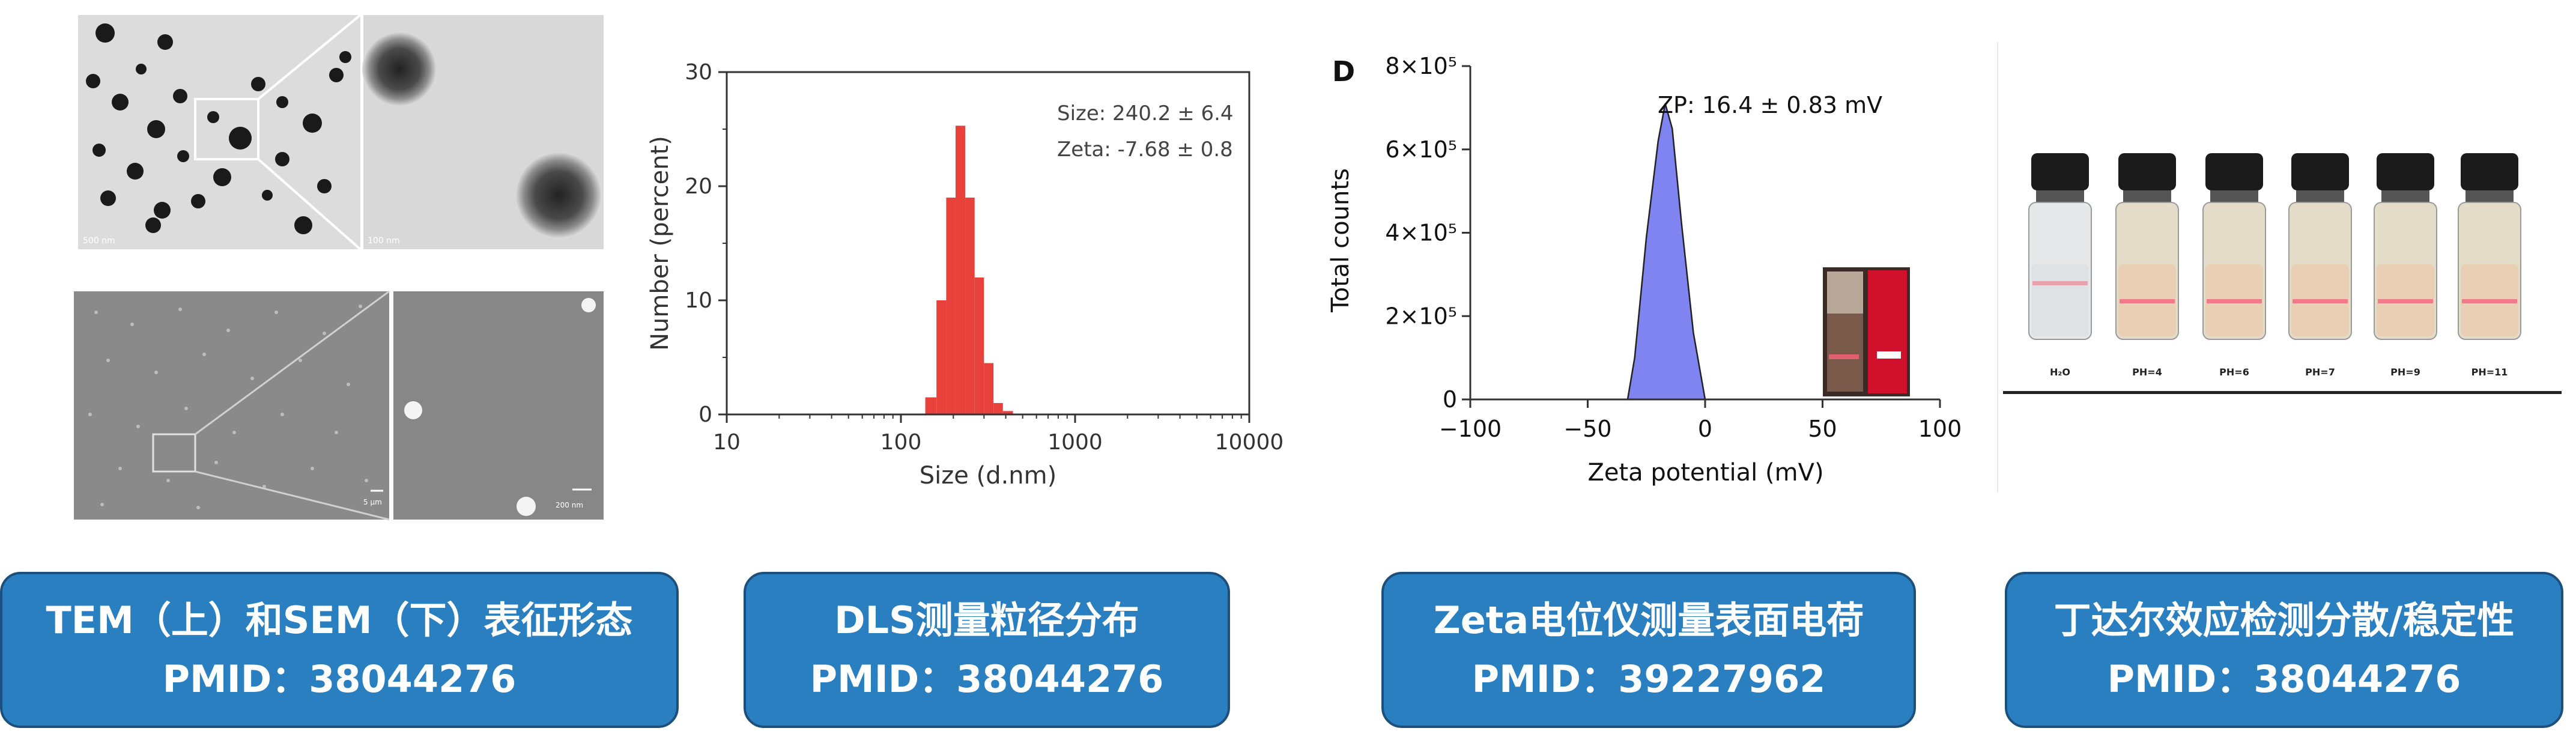 The image size is (2576, 737). What do you see at coordinates (1075, 443) in the screenshot?
I see `dls-x-tick-label: 1000` at bounding box center [1075, 443].